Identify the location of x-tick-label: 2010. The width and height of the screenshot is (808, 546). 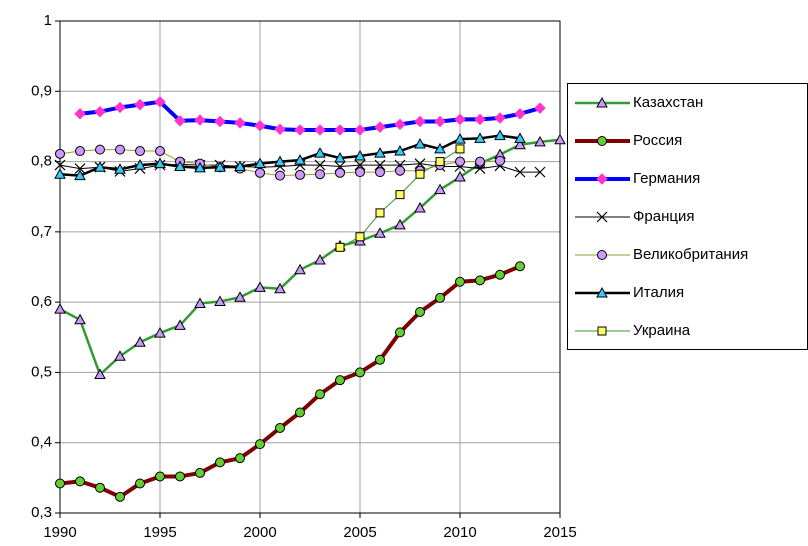
(459, 532).